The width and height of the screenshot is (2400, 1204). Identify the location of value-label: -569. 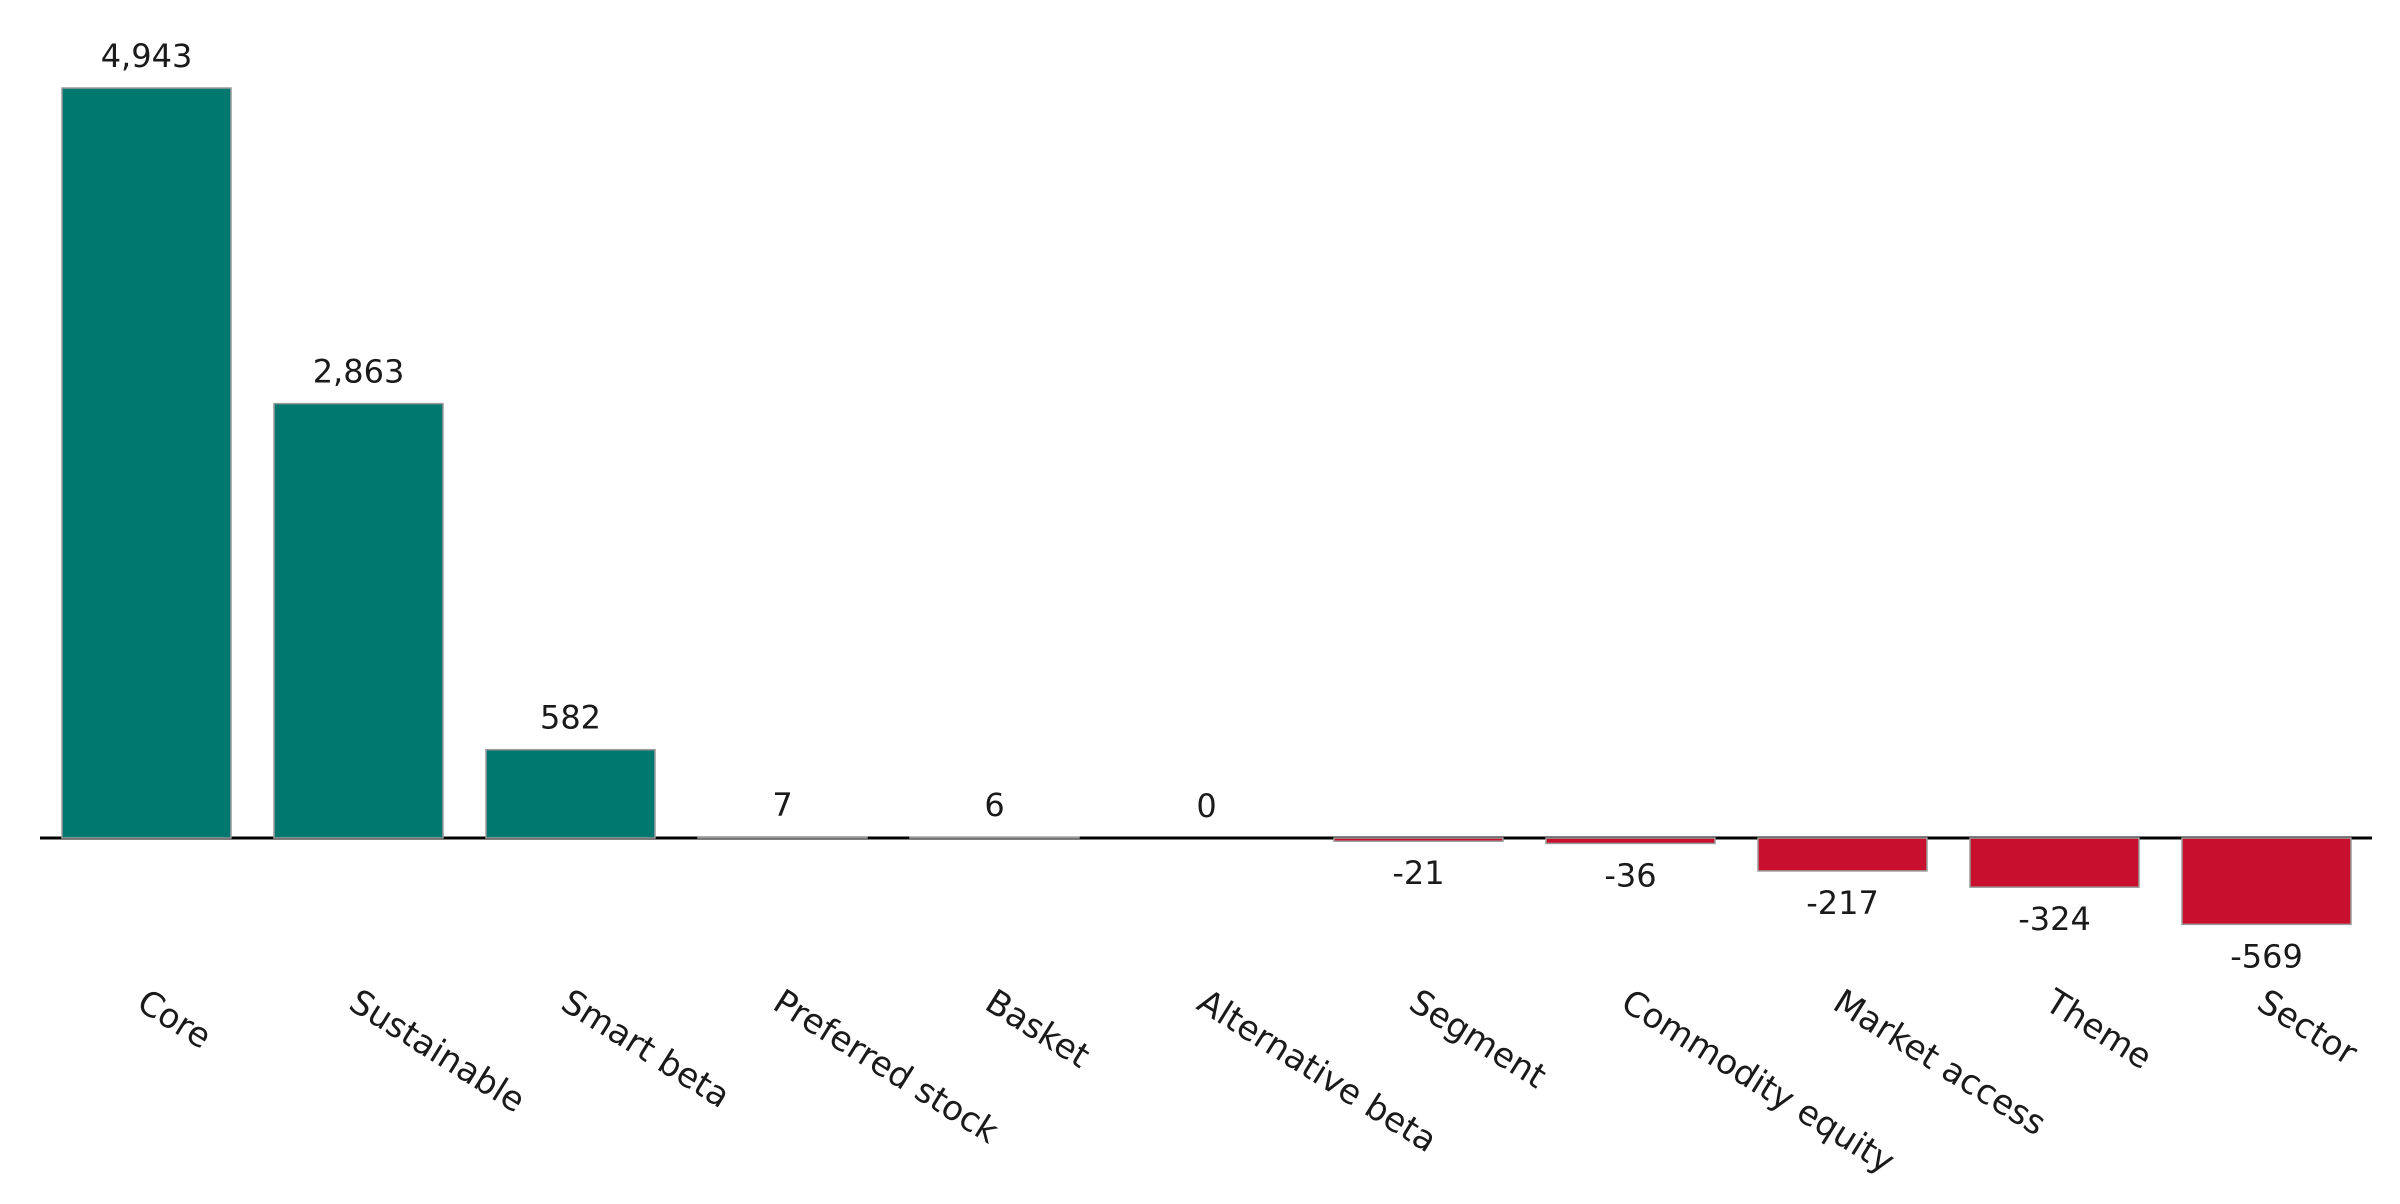
(2266, 956).